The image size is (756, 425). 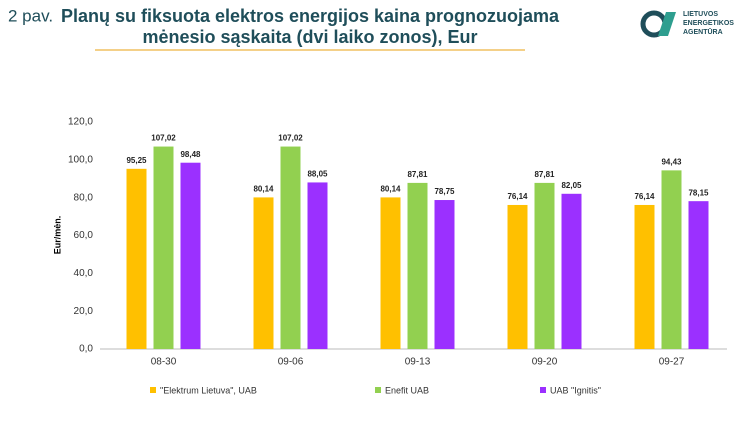 I want to click on y-tick-label: 60,0, so click(x=84, y=235).